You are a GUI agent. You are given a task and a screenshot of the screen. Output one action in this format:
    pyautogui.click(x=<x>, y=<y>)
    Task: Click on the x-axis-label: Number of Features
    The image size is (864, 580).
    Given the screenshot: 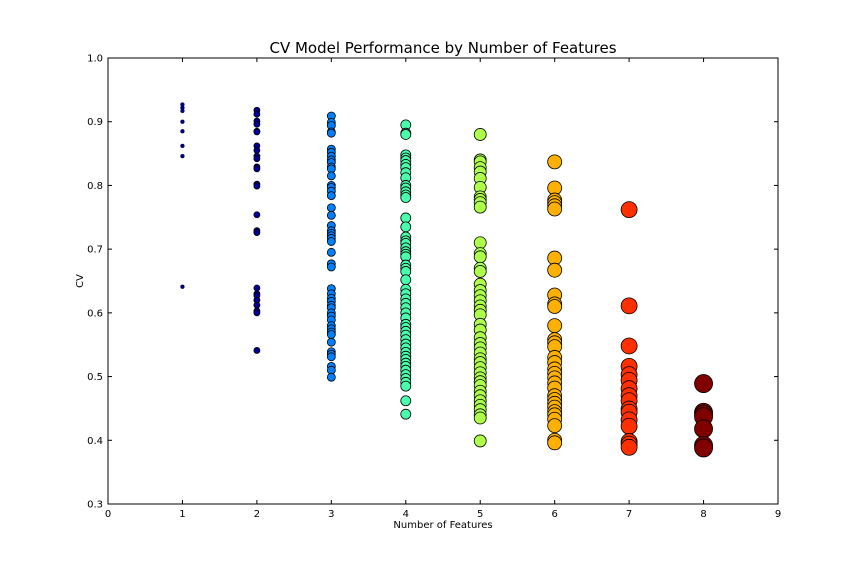 What is the action you would take?
    pyautogui.click(x=442, y=525)
    